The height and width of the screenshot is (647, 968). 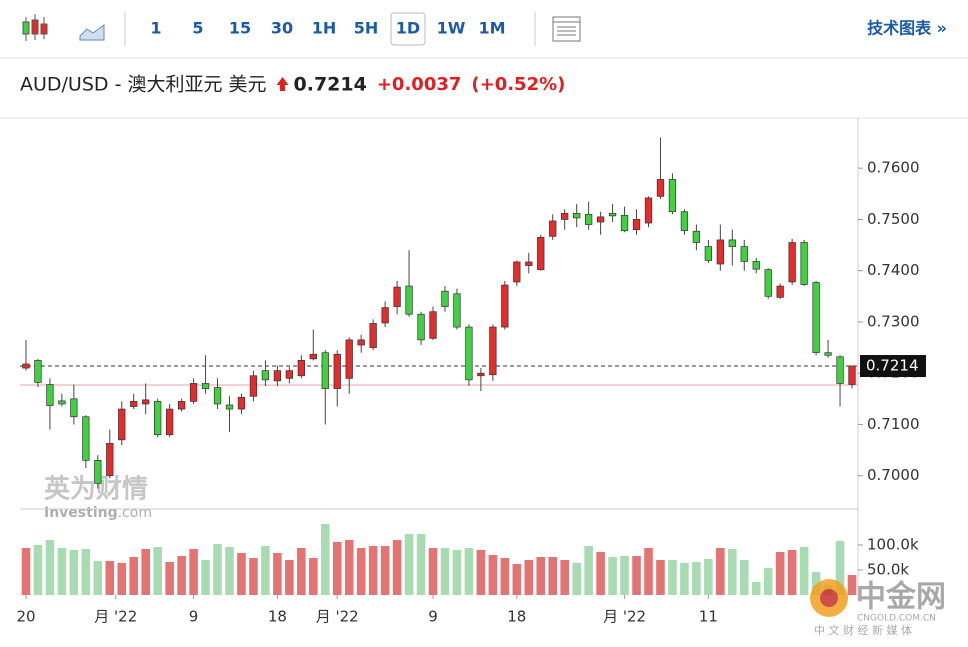 I want to click on interval-button: 15, so click(x=240, y=28).